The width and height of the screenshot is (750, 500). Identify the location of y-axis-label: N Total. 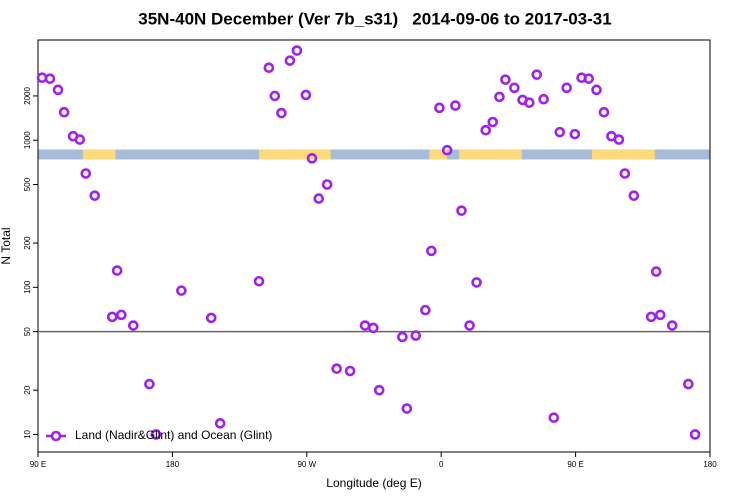
(6, 245).